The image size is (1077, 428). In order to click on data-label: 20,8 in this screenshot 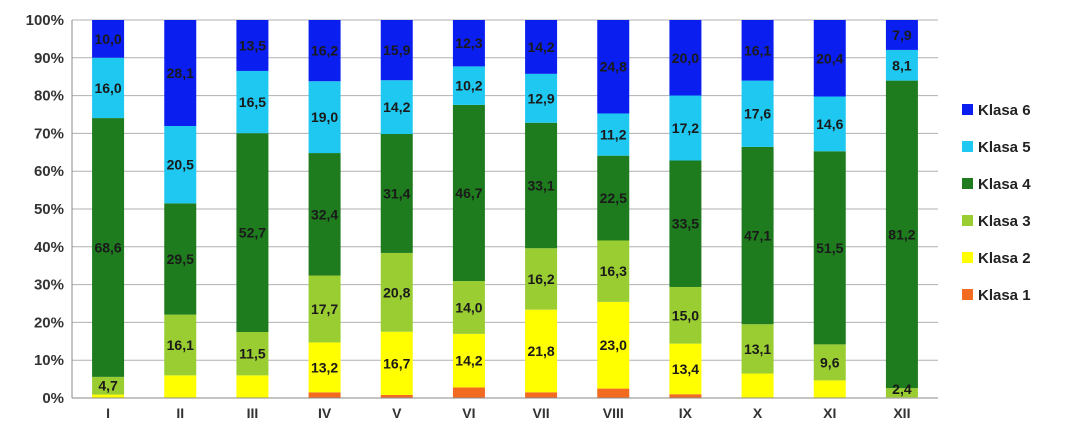, I will do `click(396, 292)`.